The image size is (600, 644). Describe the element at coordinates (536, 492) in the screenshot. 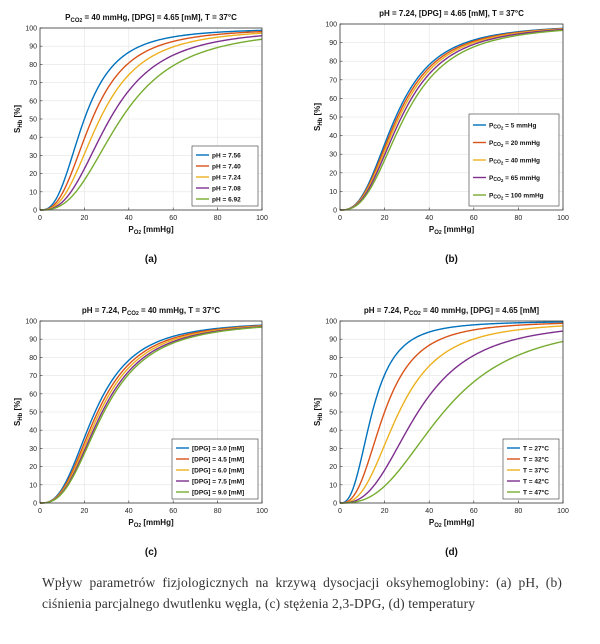

I see `legend-label: T = 47°C` at that location.